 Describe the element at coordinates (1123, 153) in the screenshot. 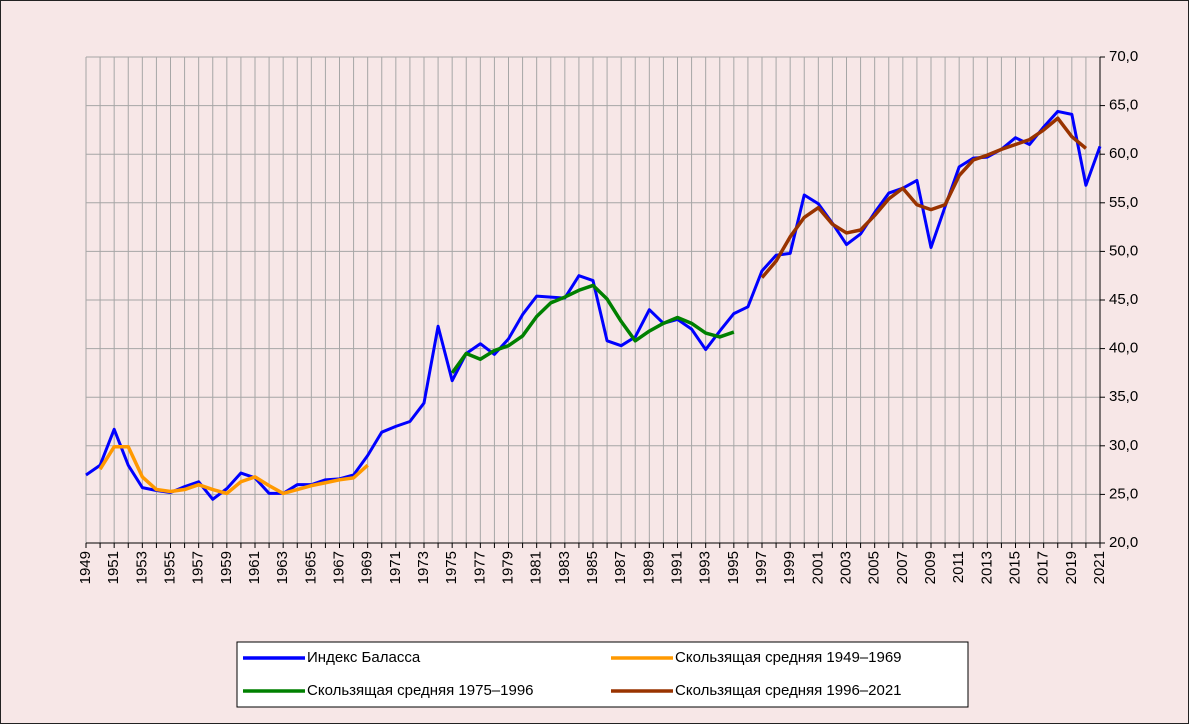

I see `y-tick-label: 60,0` at that location.